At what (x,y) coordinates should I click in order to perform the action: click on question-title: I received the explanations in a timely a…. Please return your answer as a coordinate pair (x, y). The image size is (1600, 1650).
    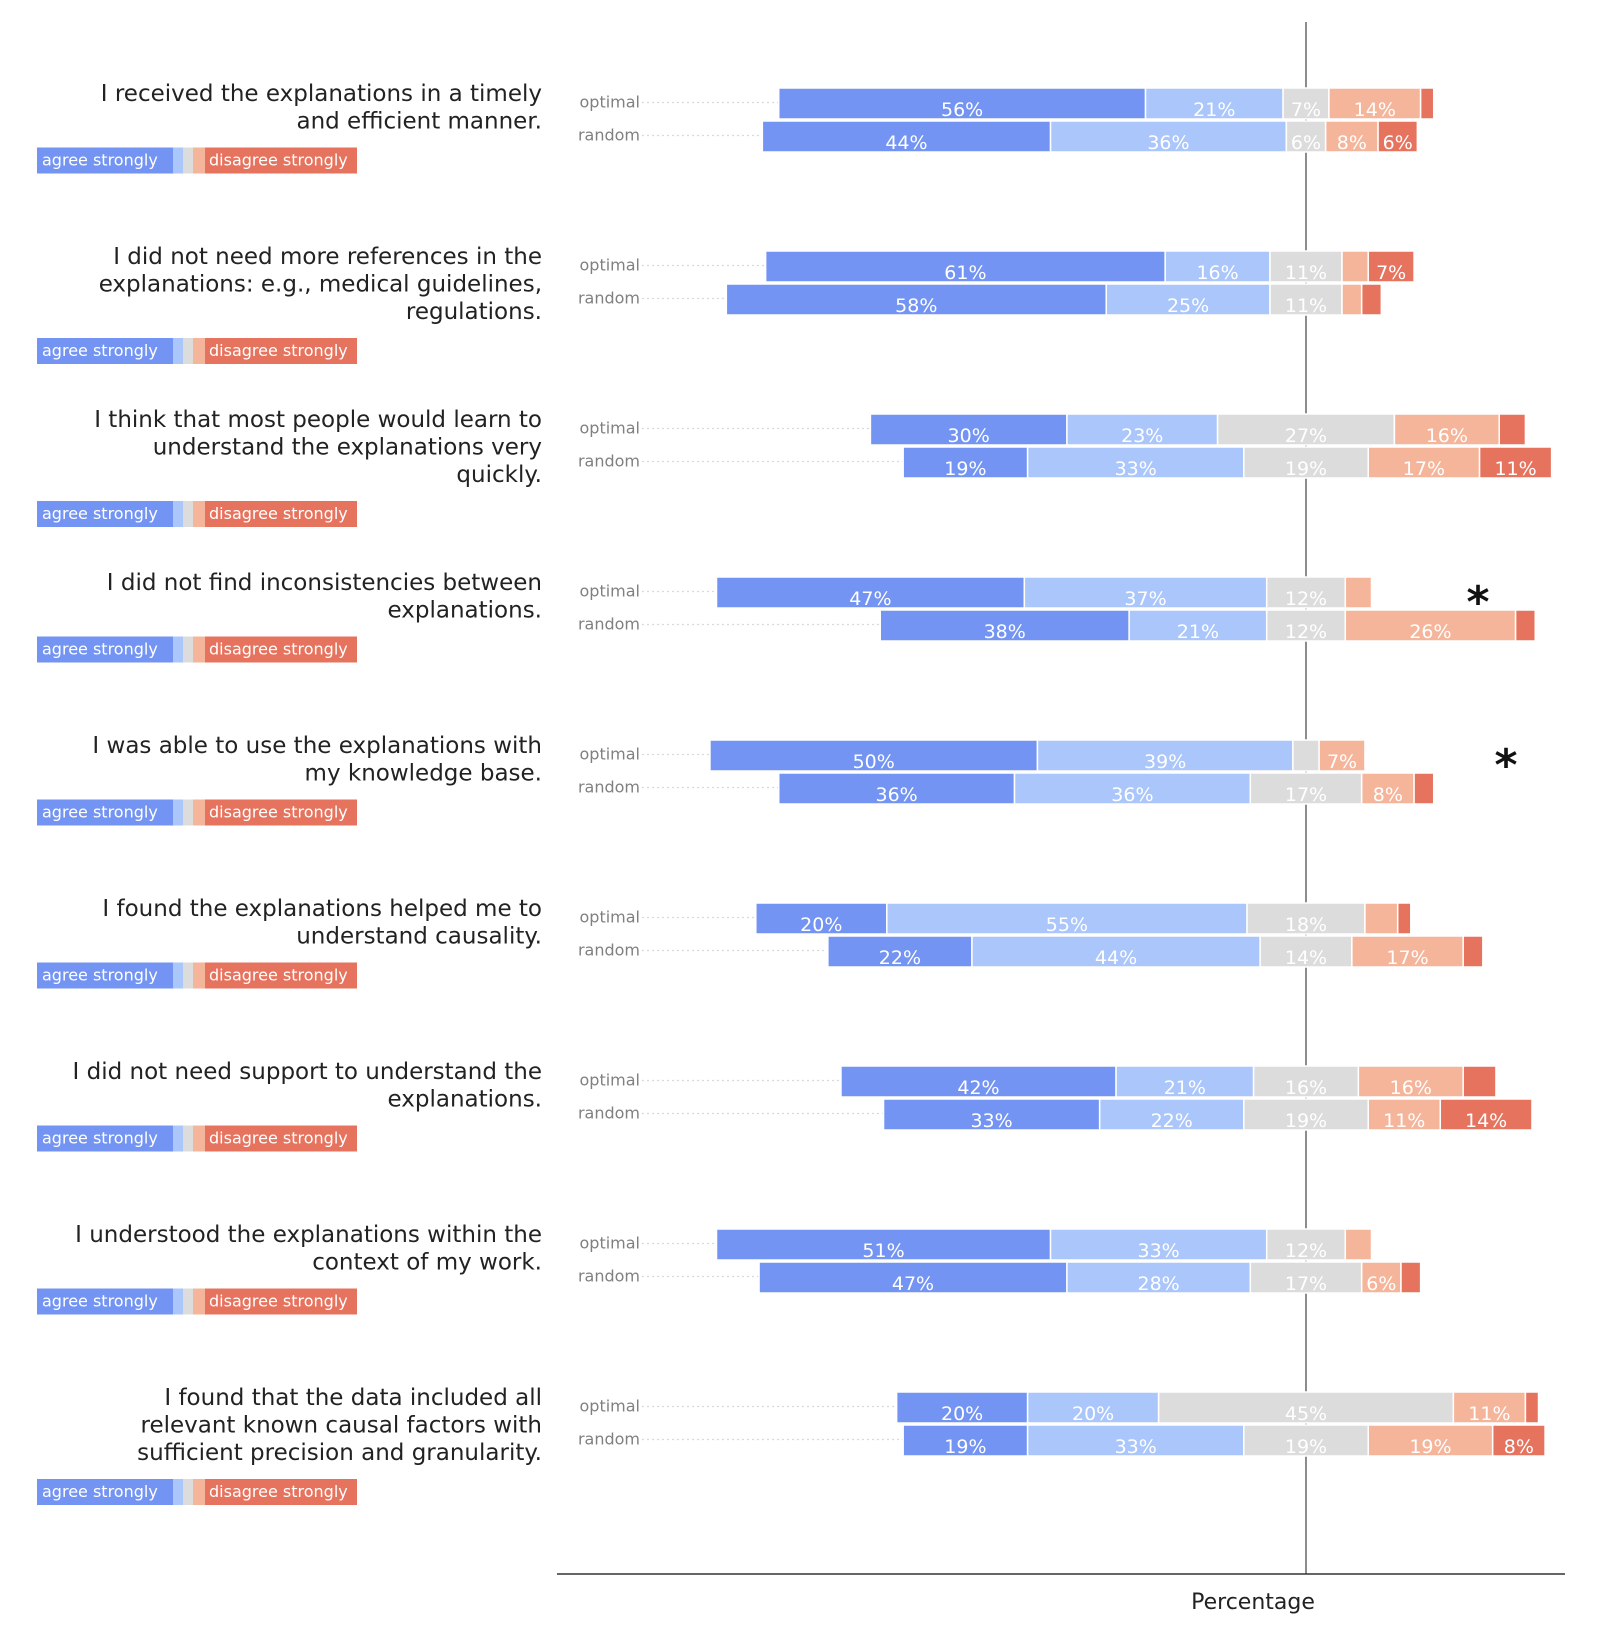
    Looking at the image, I should click on (321, 108).